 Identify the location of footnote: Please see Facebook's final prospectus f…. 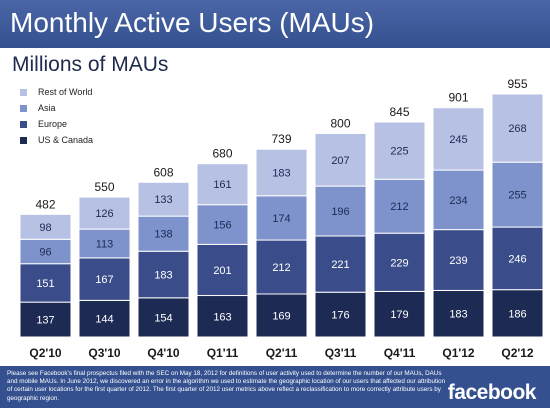
(226, 386).